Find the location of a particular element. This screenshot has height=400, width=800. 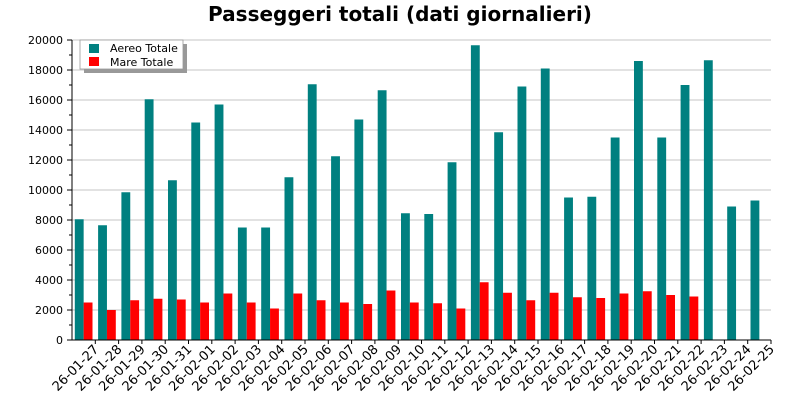

y-tick-label: 12000 is located at coordinates (45, 160).